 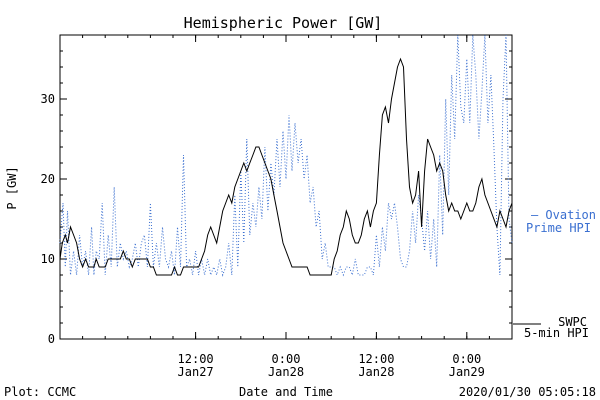 I want to click on y-tick-label: 0, so click(x=51, y=339).